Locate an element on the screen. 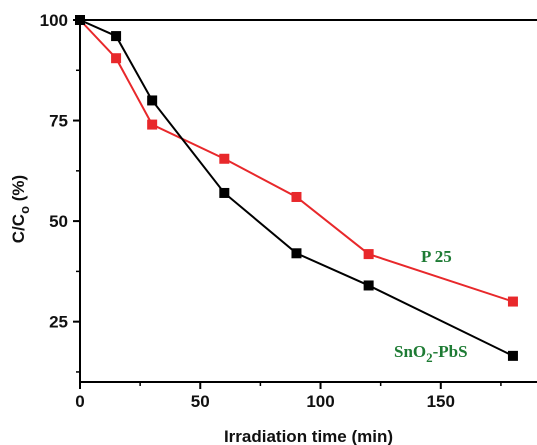 This screenshot has width=537, height=445. y-tick-label: 75 is located at coordinates (58, 121).